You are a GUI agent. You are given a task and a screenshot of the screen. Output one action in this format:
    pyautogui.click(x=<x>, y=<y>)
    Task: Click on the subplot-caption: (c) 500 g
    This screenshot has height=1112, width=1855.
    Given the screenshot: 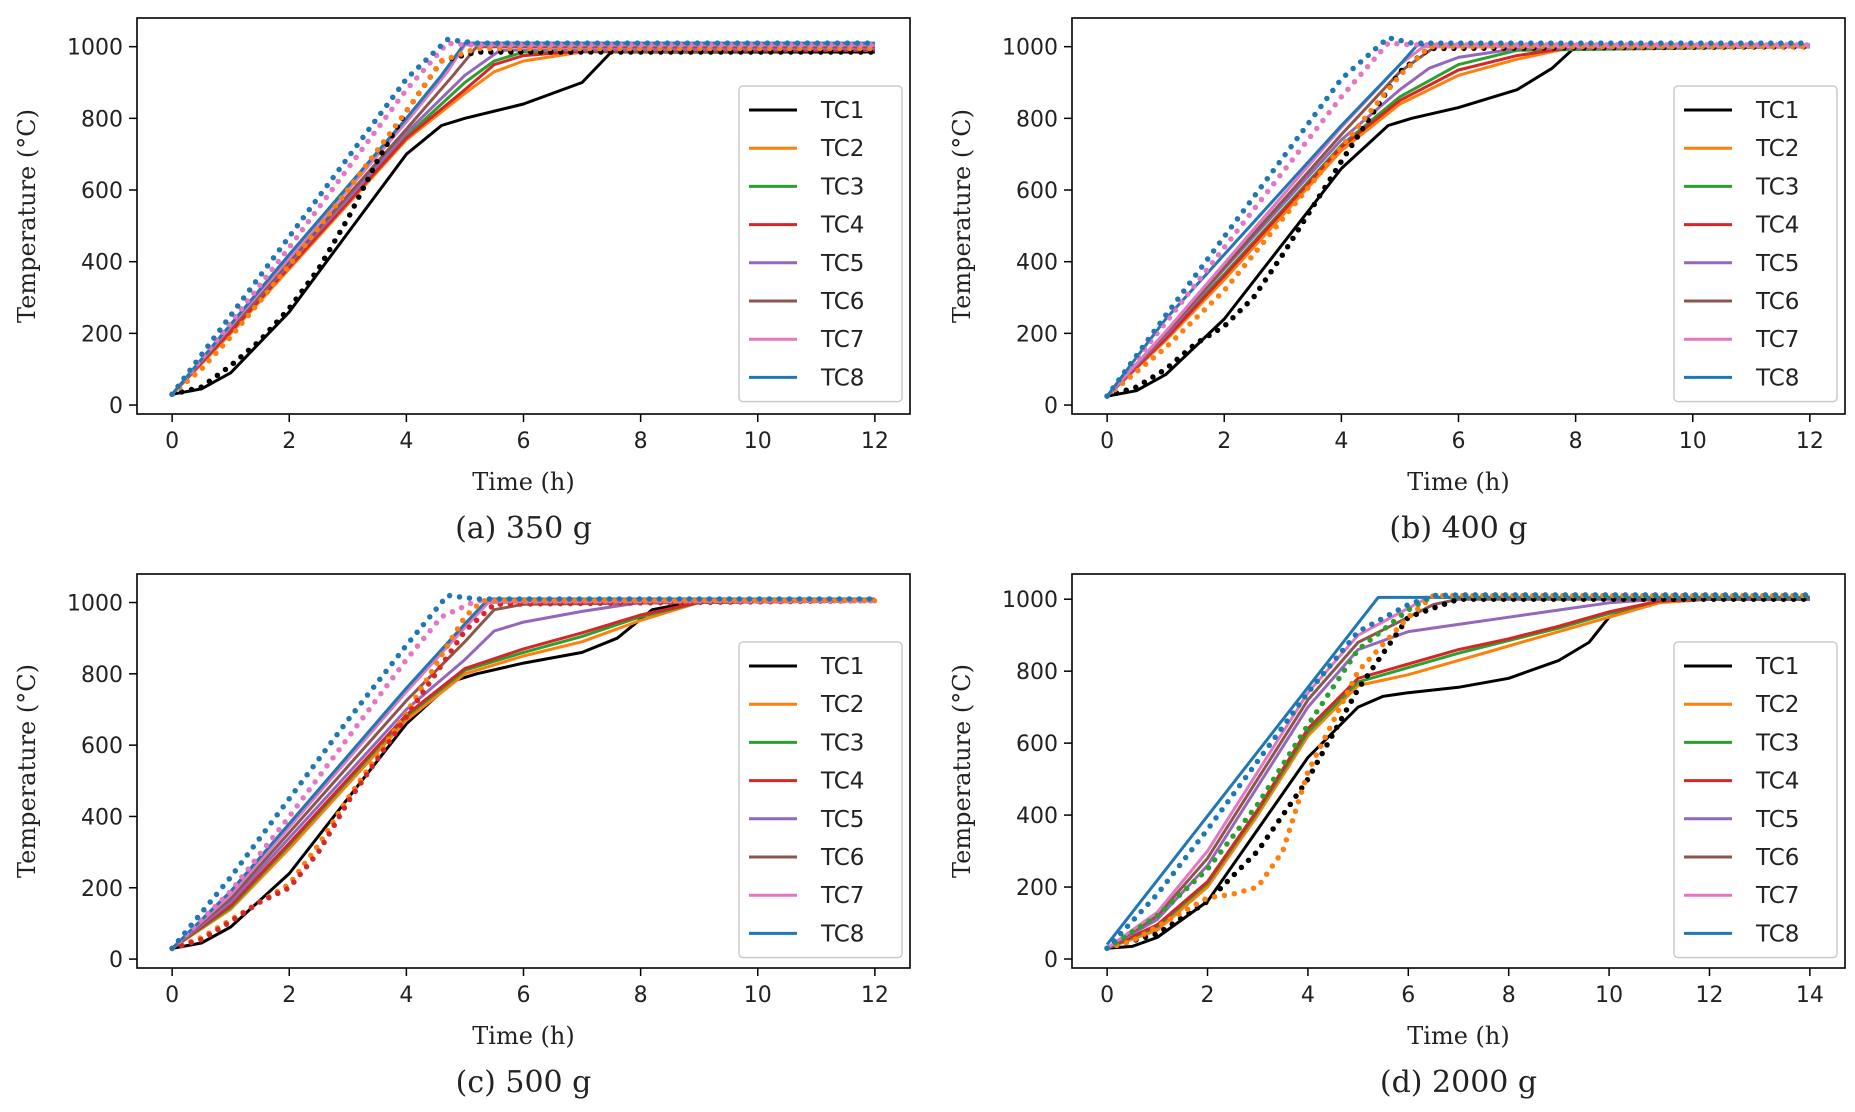 What is the action you would take?
    pyautogui.click(x=524, y=1082)
    